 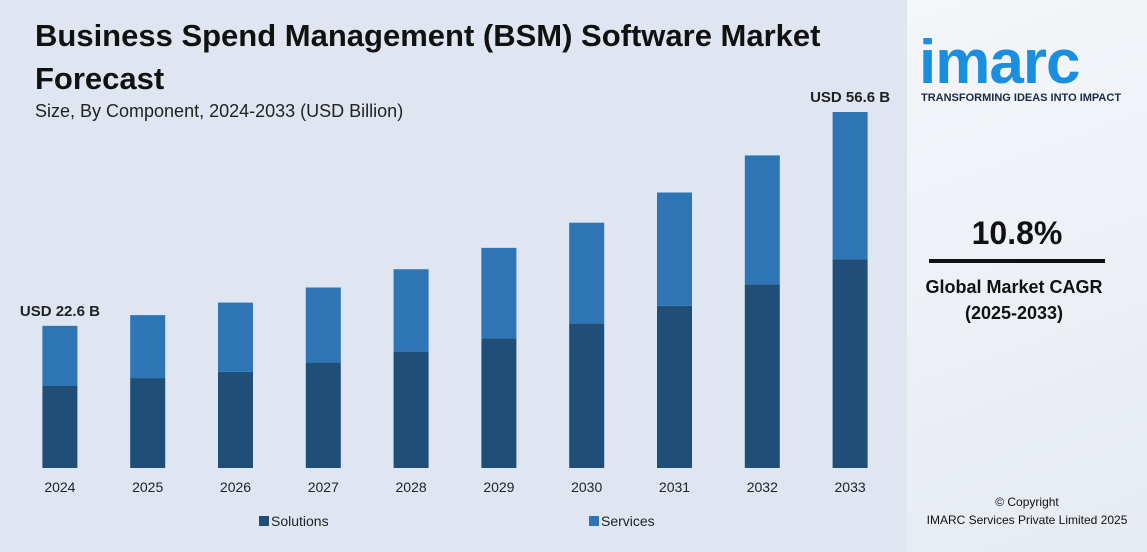 What do you see at coordinates (1014, 313) in the screenshot?
I see `cagr-period: (2025-2033)` at bounding box center [1014, 313].